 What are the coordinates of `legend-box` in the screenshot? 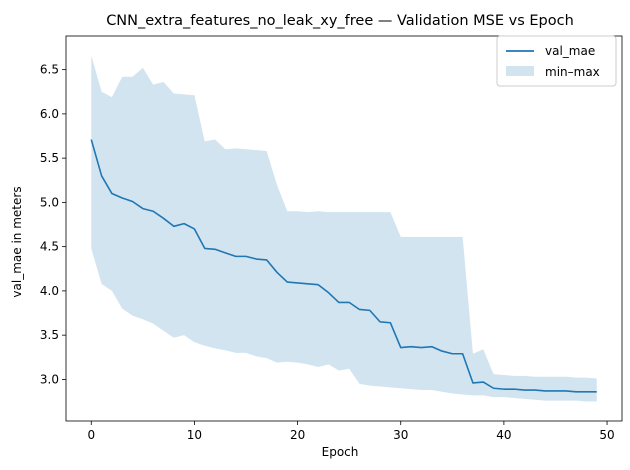 It's located at (556, 61).